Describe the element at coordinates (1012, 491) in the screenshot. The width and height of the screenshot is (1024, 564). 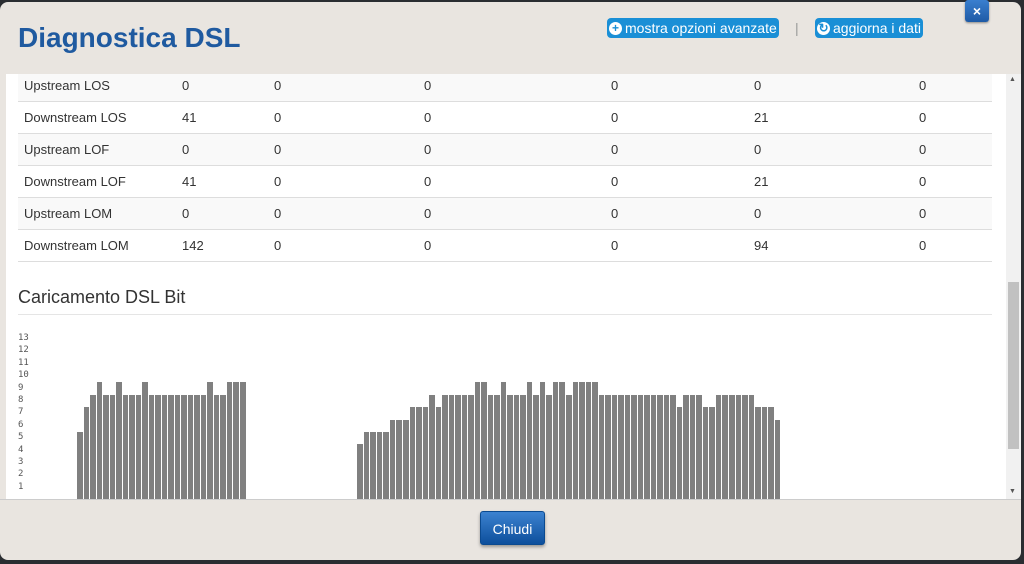
I see `scroll-down-icon: ▼` at that location.